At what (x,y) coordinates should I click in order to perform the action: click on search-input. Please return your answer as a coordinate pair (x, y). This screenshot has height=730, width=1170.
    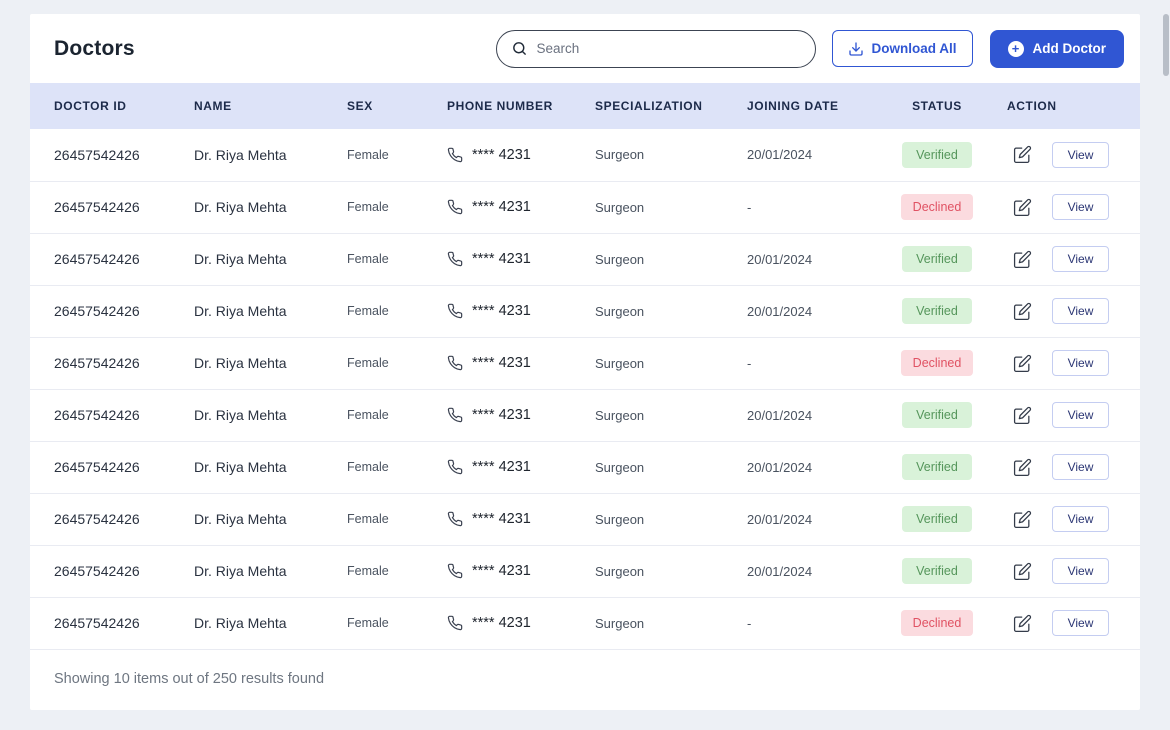
    Looking at the image, I should click on (668, 48).